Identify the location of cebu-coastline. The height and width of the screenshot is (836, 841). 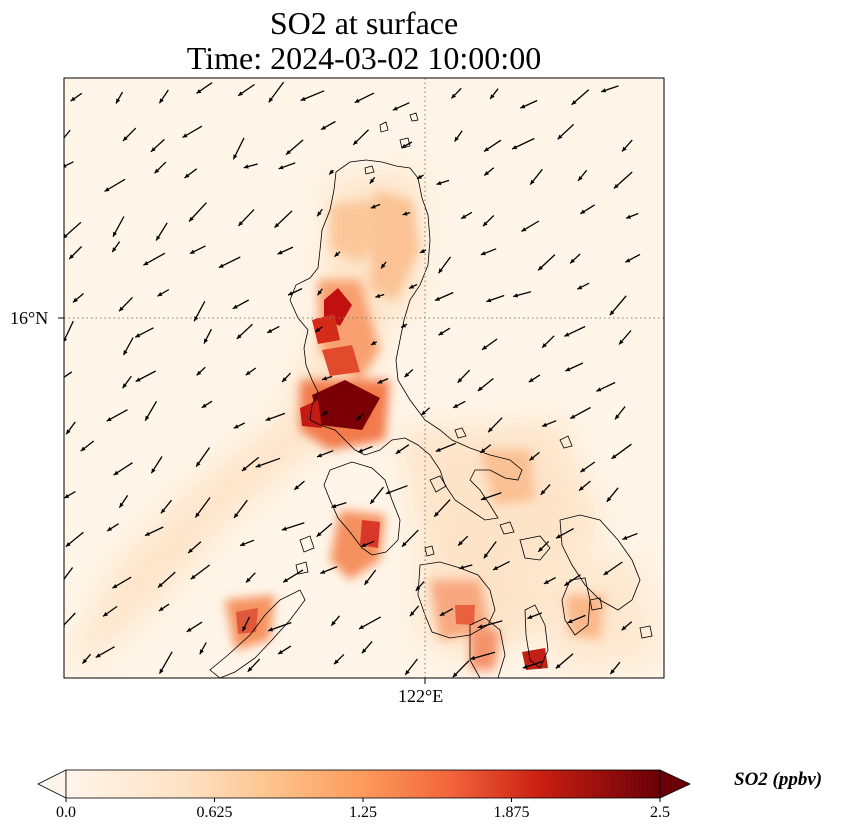
(536, 636).